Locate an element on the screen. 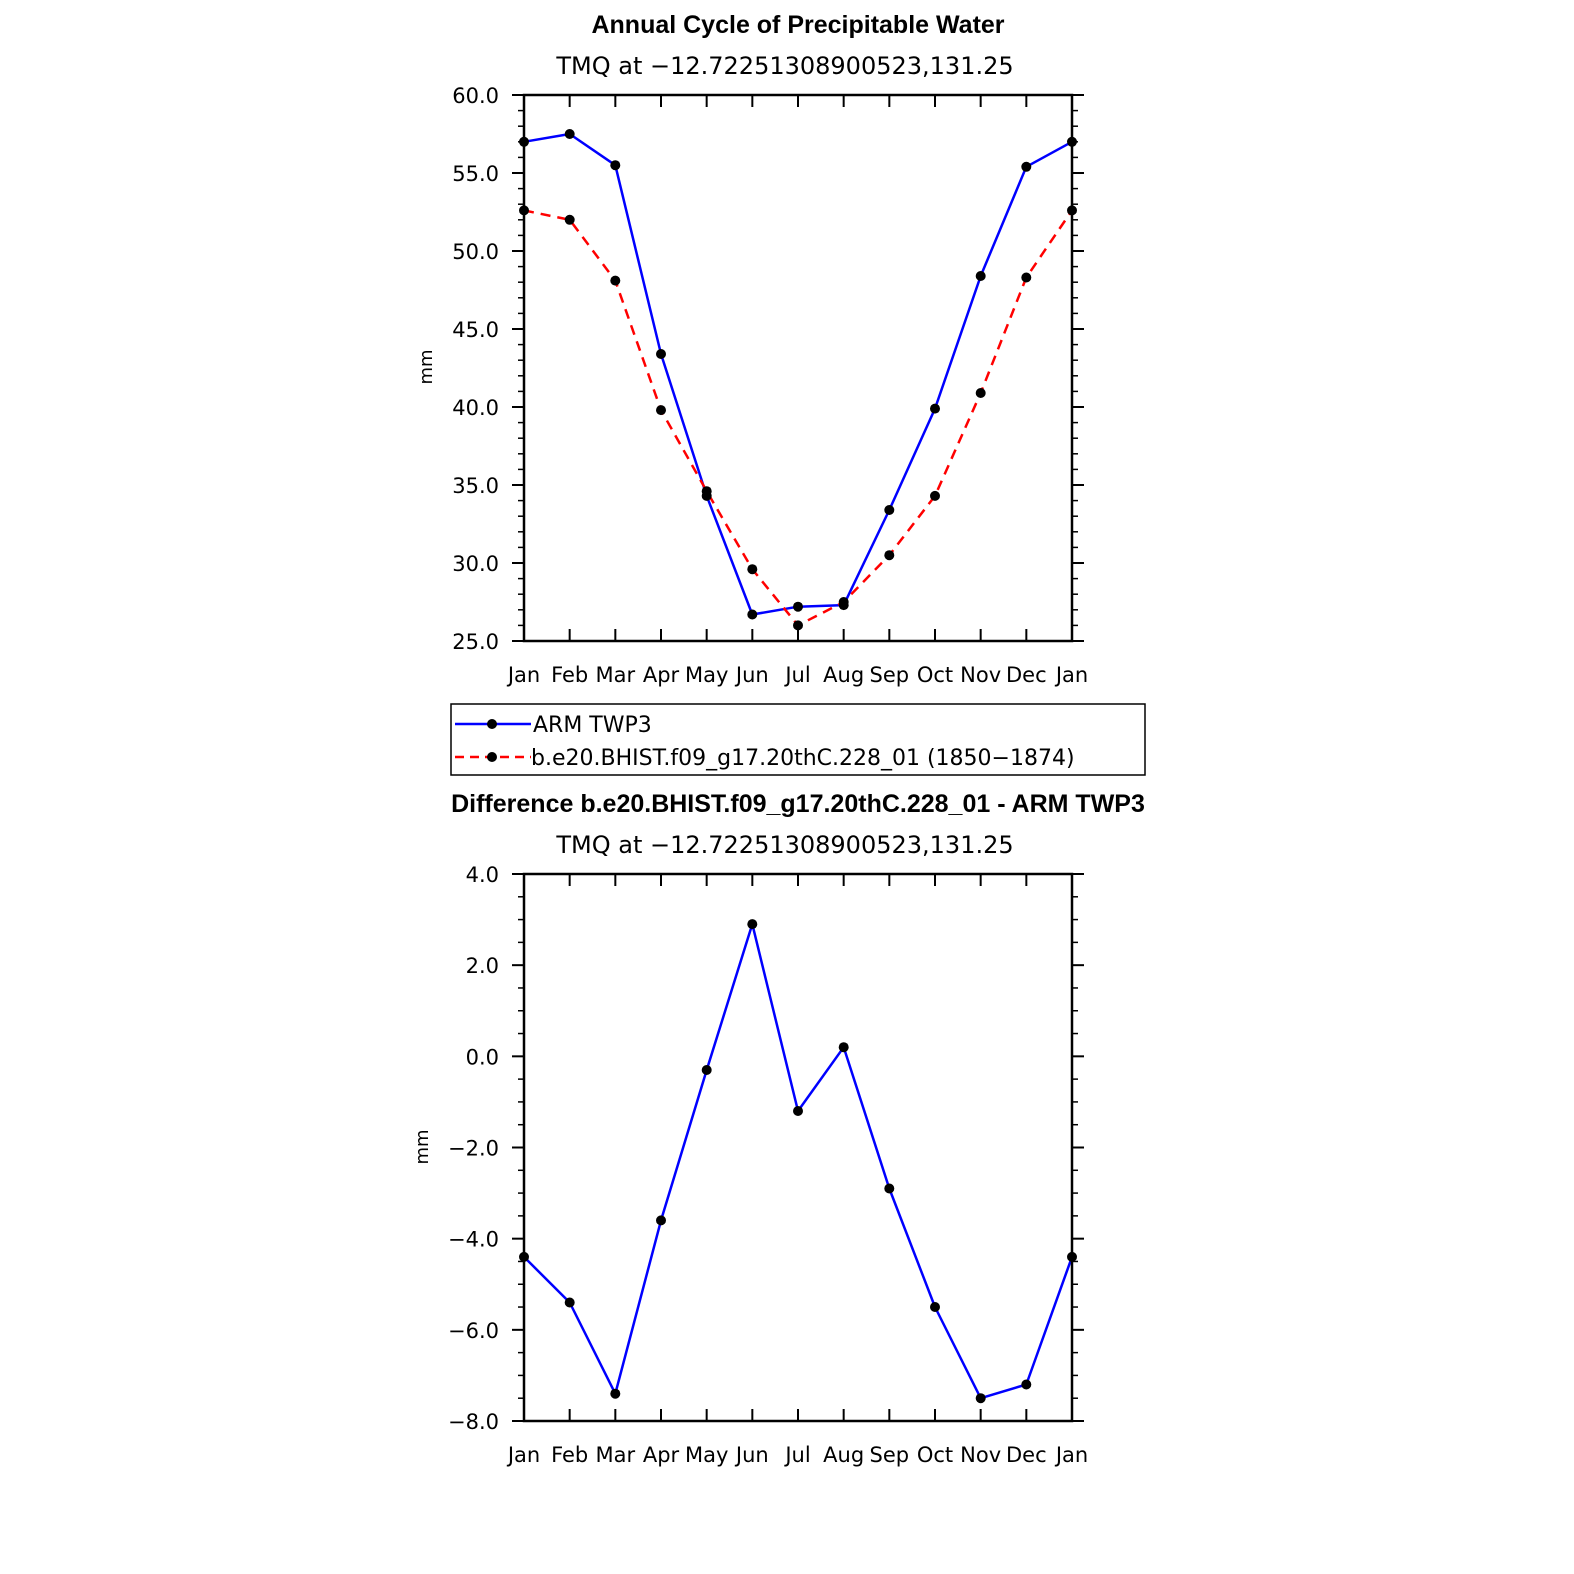  y-tick-label: −6.0 is located at coordinates (473, 1331).